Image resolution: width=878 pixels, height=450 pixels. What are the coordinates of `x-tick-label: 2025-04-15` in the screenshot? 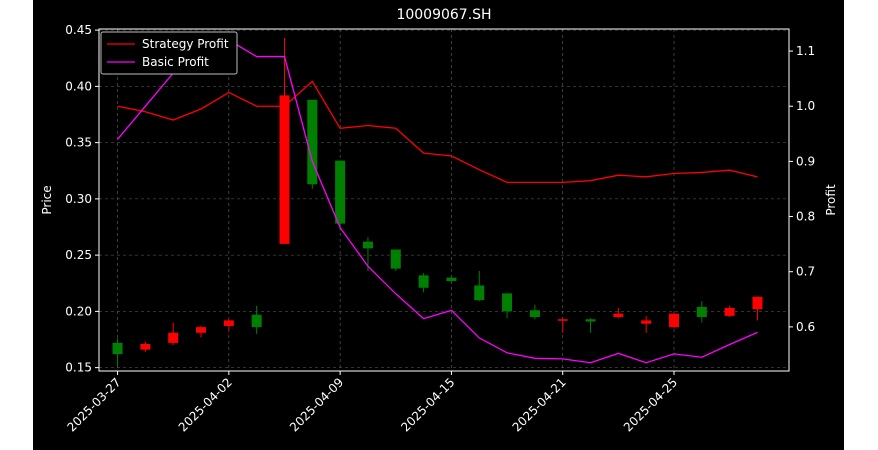 It's located at (427, 404).